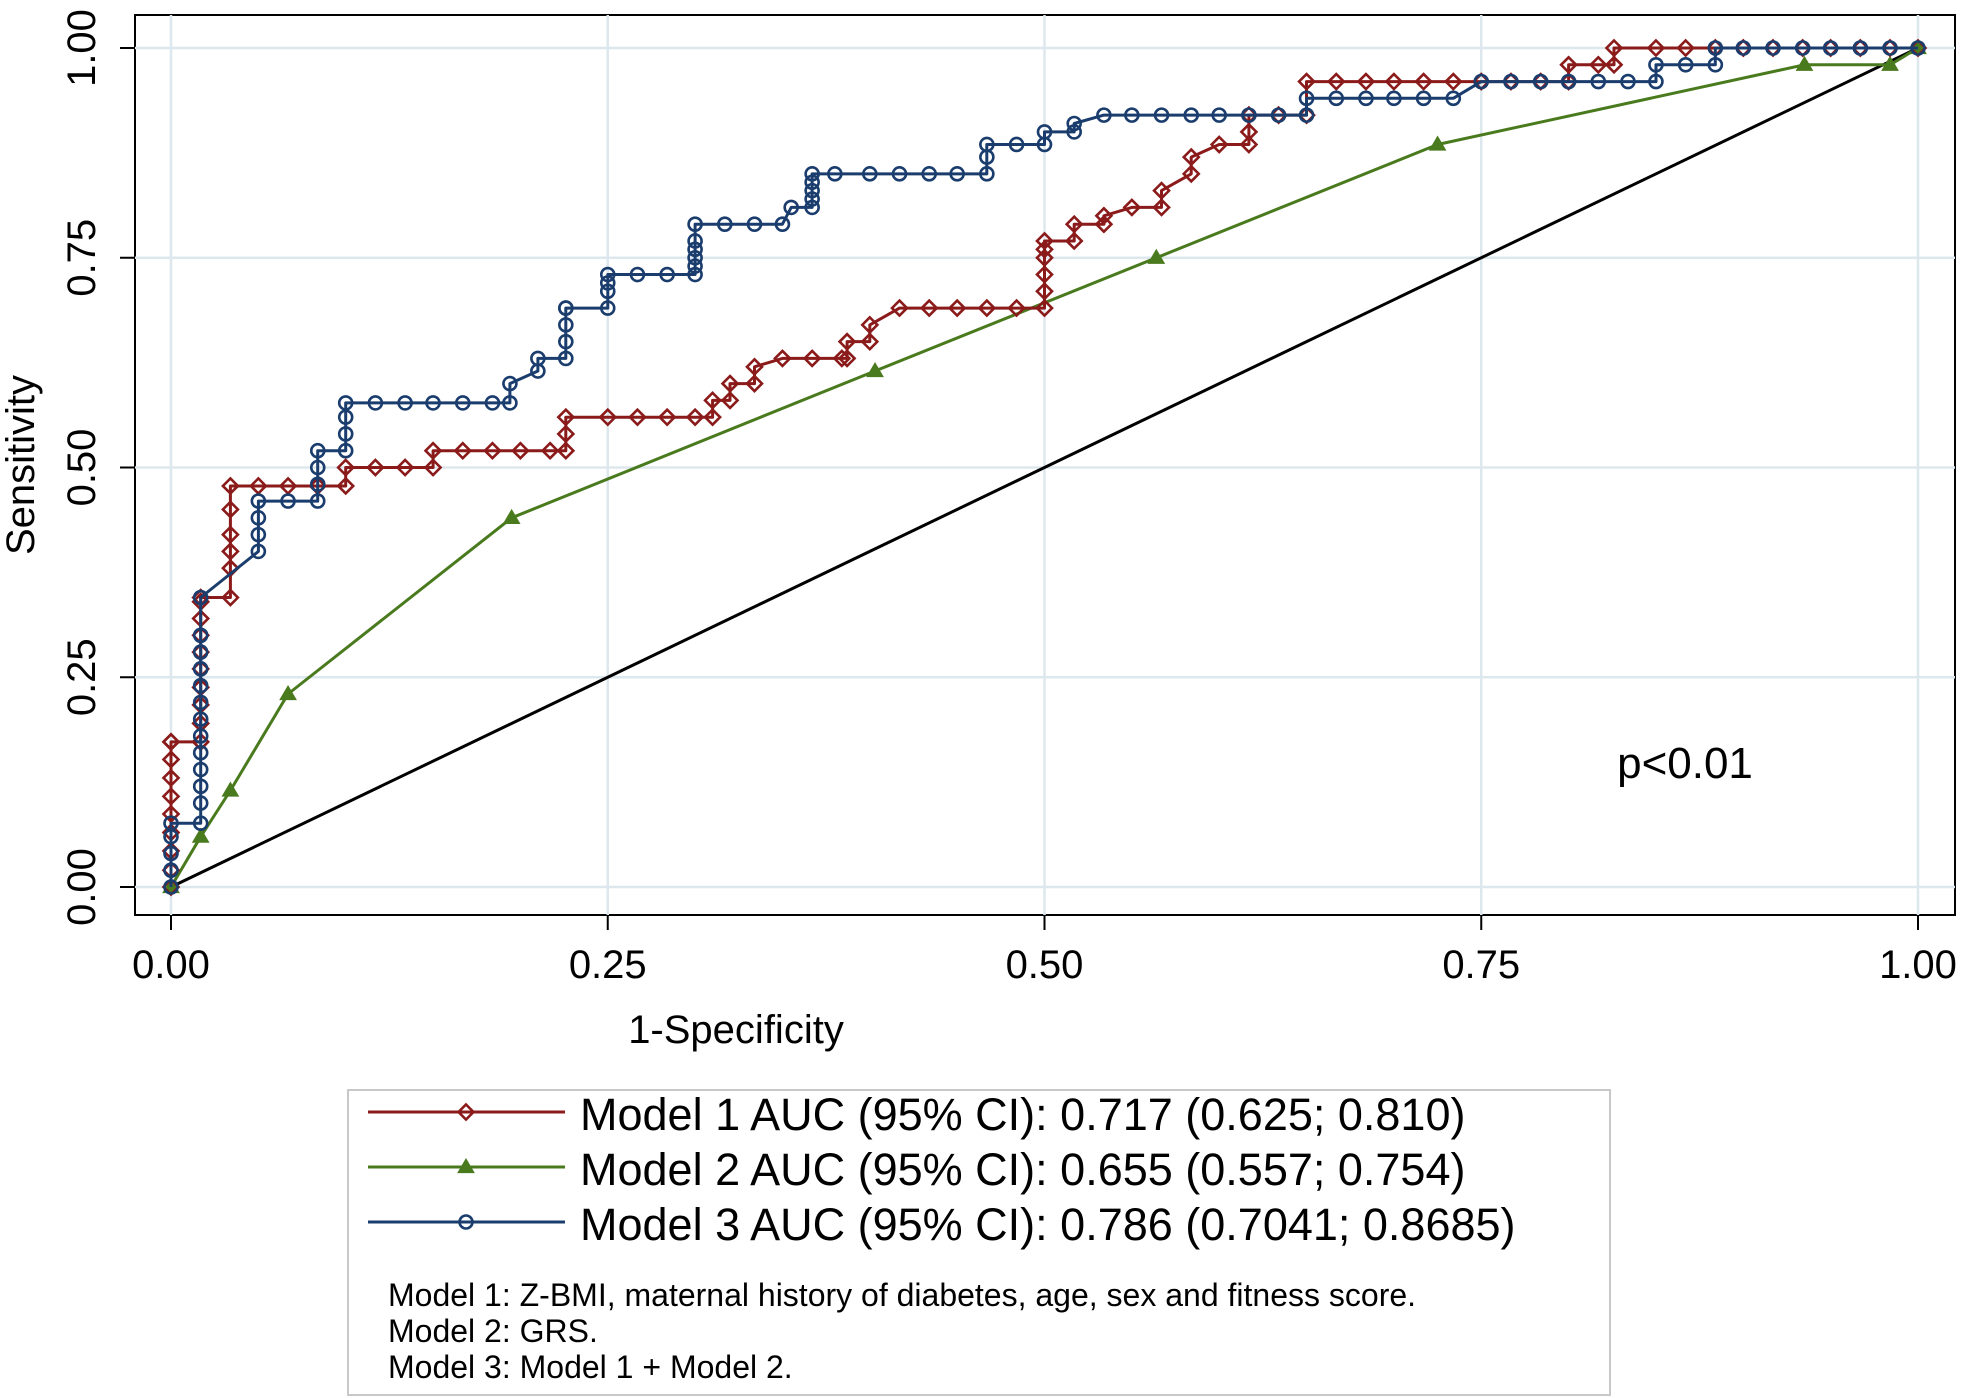 This screenshot has width=1969, height=1398. I want to click on x-tick-label: 0.00, so click(171, 965).